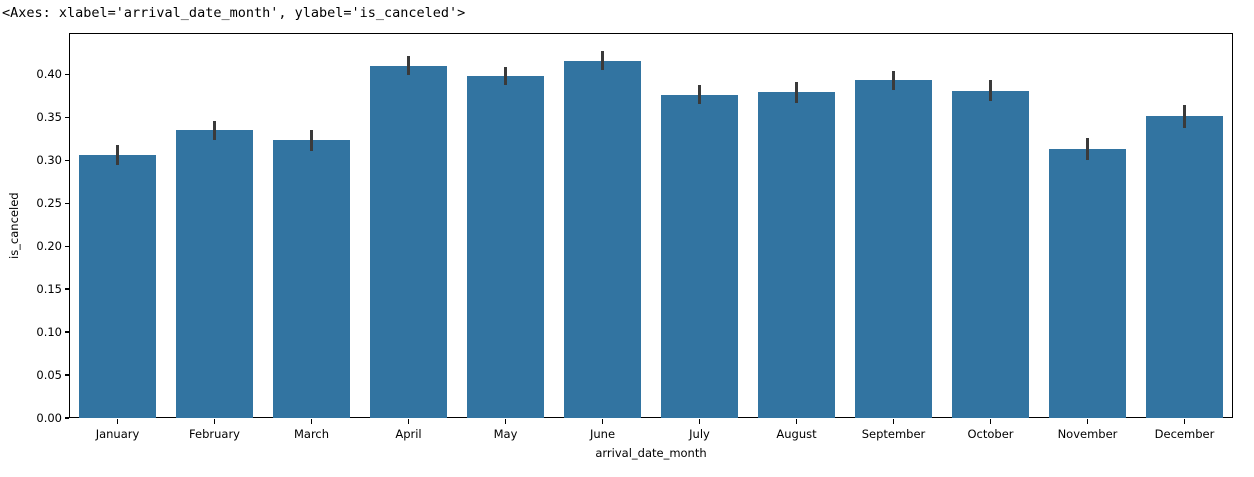 Image resolution: width=1254 pixels, height=477 pixels. I want to click on error-bar-september, so click(893, 80).